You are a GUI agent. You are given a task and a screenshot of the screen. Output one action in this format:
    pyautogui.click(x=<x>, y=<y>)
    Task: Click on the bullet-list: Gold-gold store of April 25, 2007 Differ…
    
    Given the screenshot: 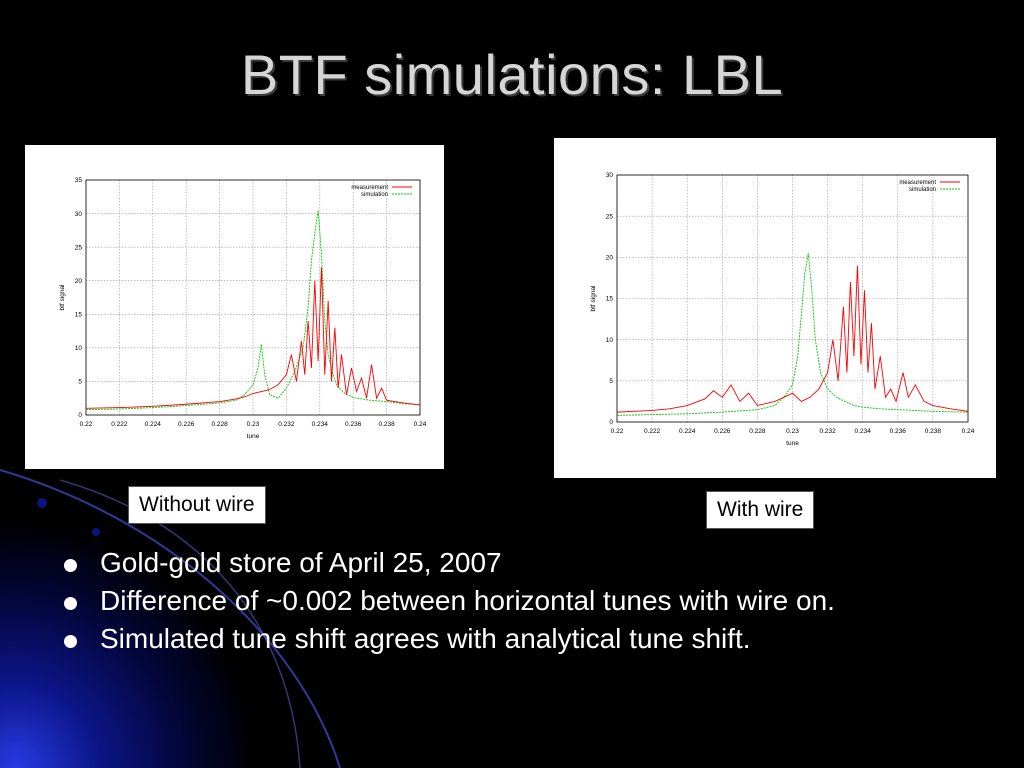 What is the action you would take?
    pyautogui.click(x=517, y=605)
    